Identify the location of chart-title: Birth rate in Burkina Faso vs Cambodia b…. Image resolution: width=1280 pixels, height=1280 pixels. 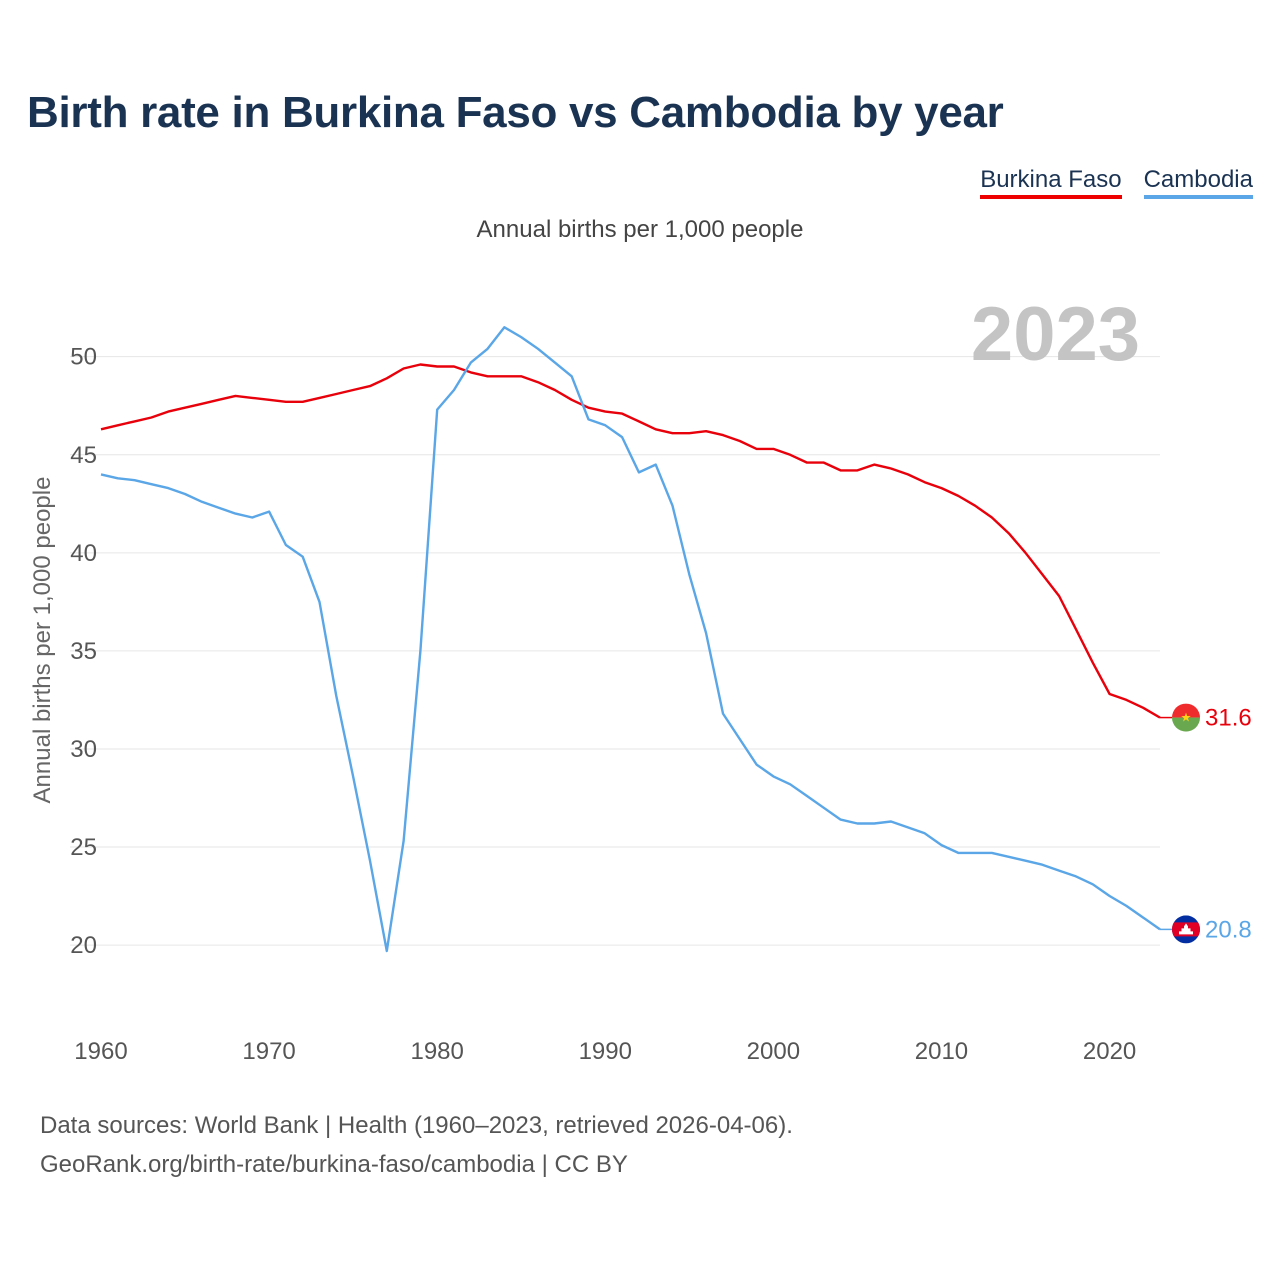
(515, 112).